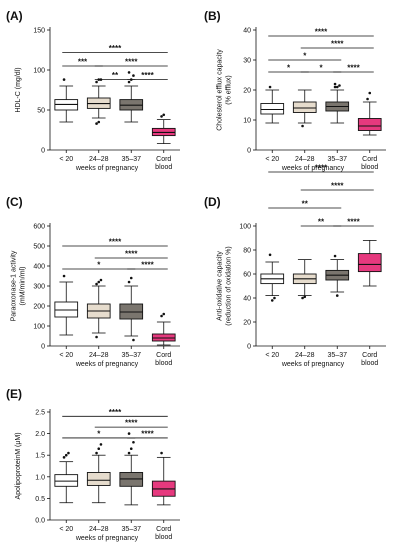 This screenshot has height=550, width=403. I want to click on significance-label: *, so click(289, 68).